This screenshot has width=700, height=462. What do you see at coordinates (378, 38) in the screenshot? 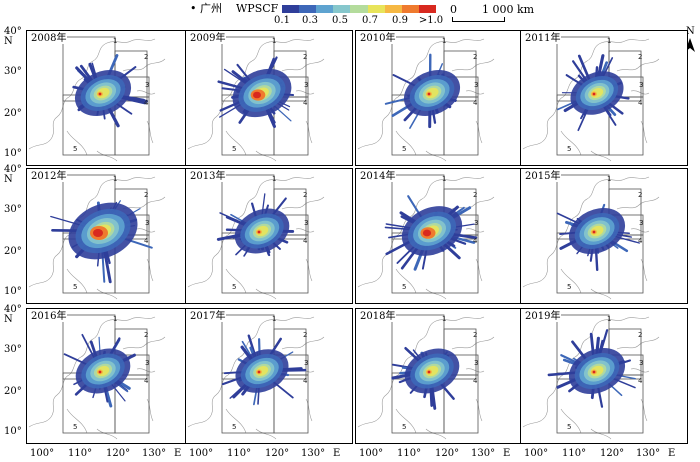
I see `panel-year-label: 2010年` at bounding box center [378, 38].